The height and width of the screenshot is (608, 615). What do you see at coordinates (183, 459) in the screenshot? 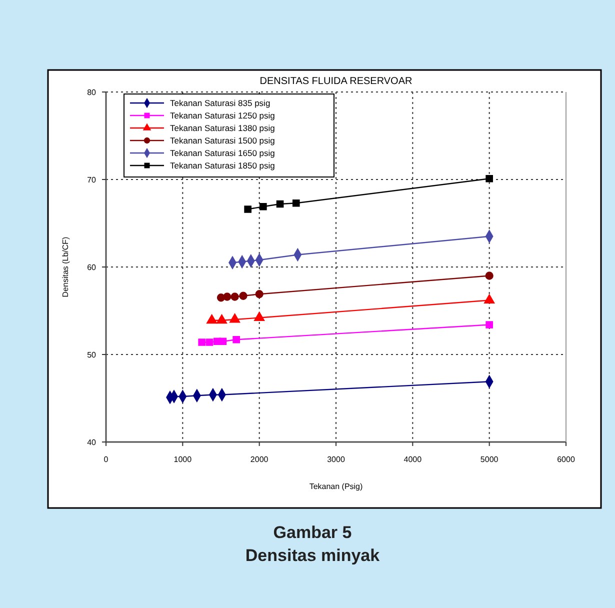
I see `x-tick-label: 1000` at bounding box center [183, 459].